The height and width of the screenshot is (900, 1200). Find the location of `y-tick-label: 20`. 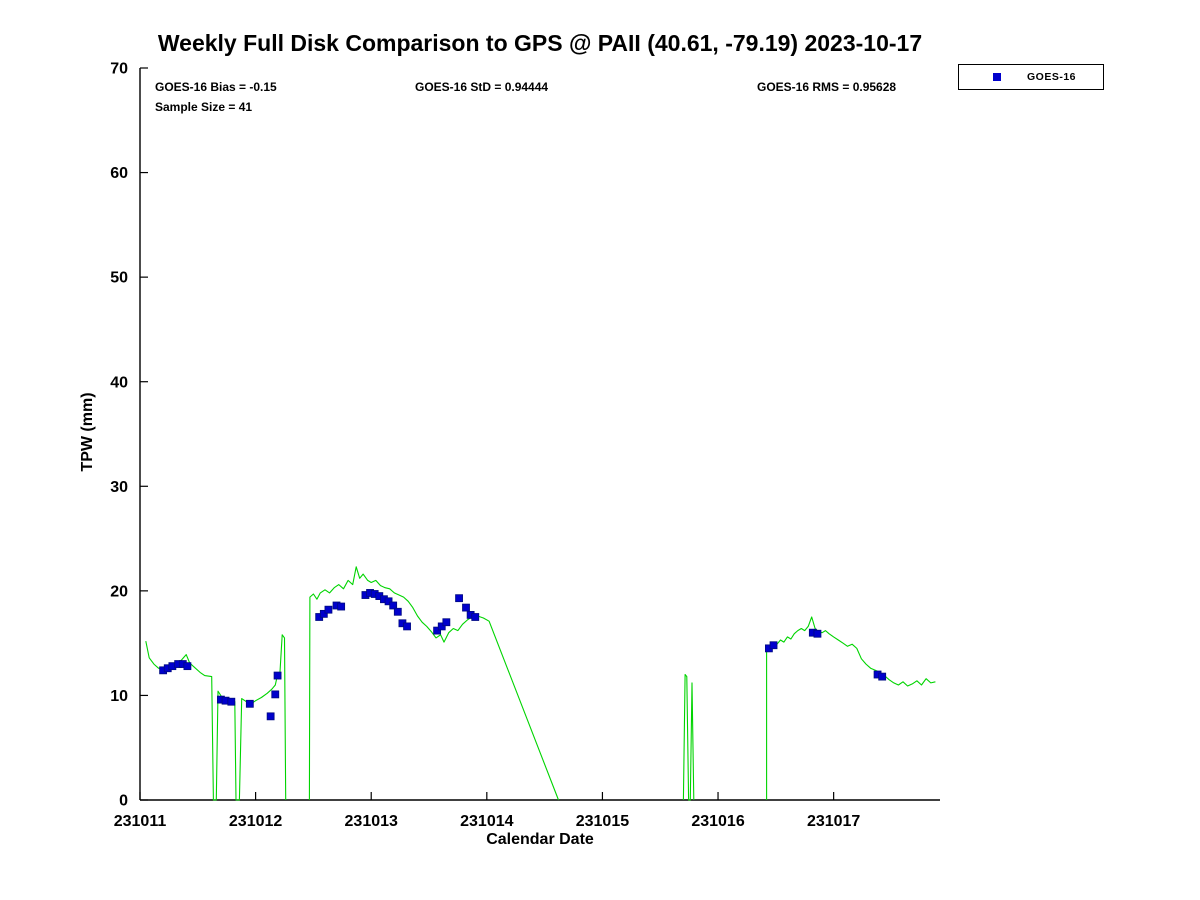

y-tick-label: 20 is located at coordinates (119, 591).